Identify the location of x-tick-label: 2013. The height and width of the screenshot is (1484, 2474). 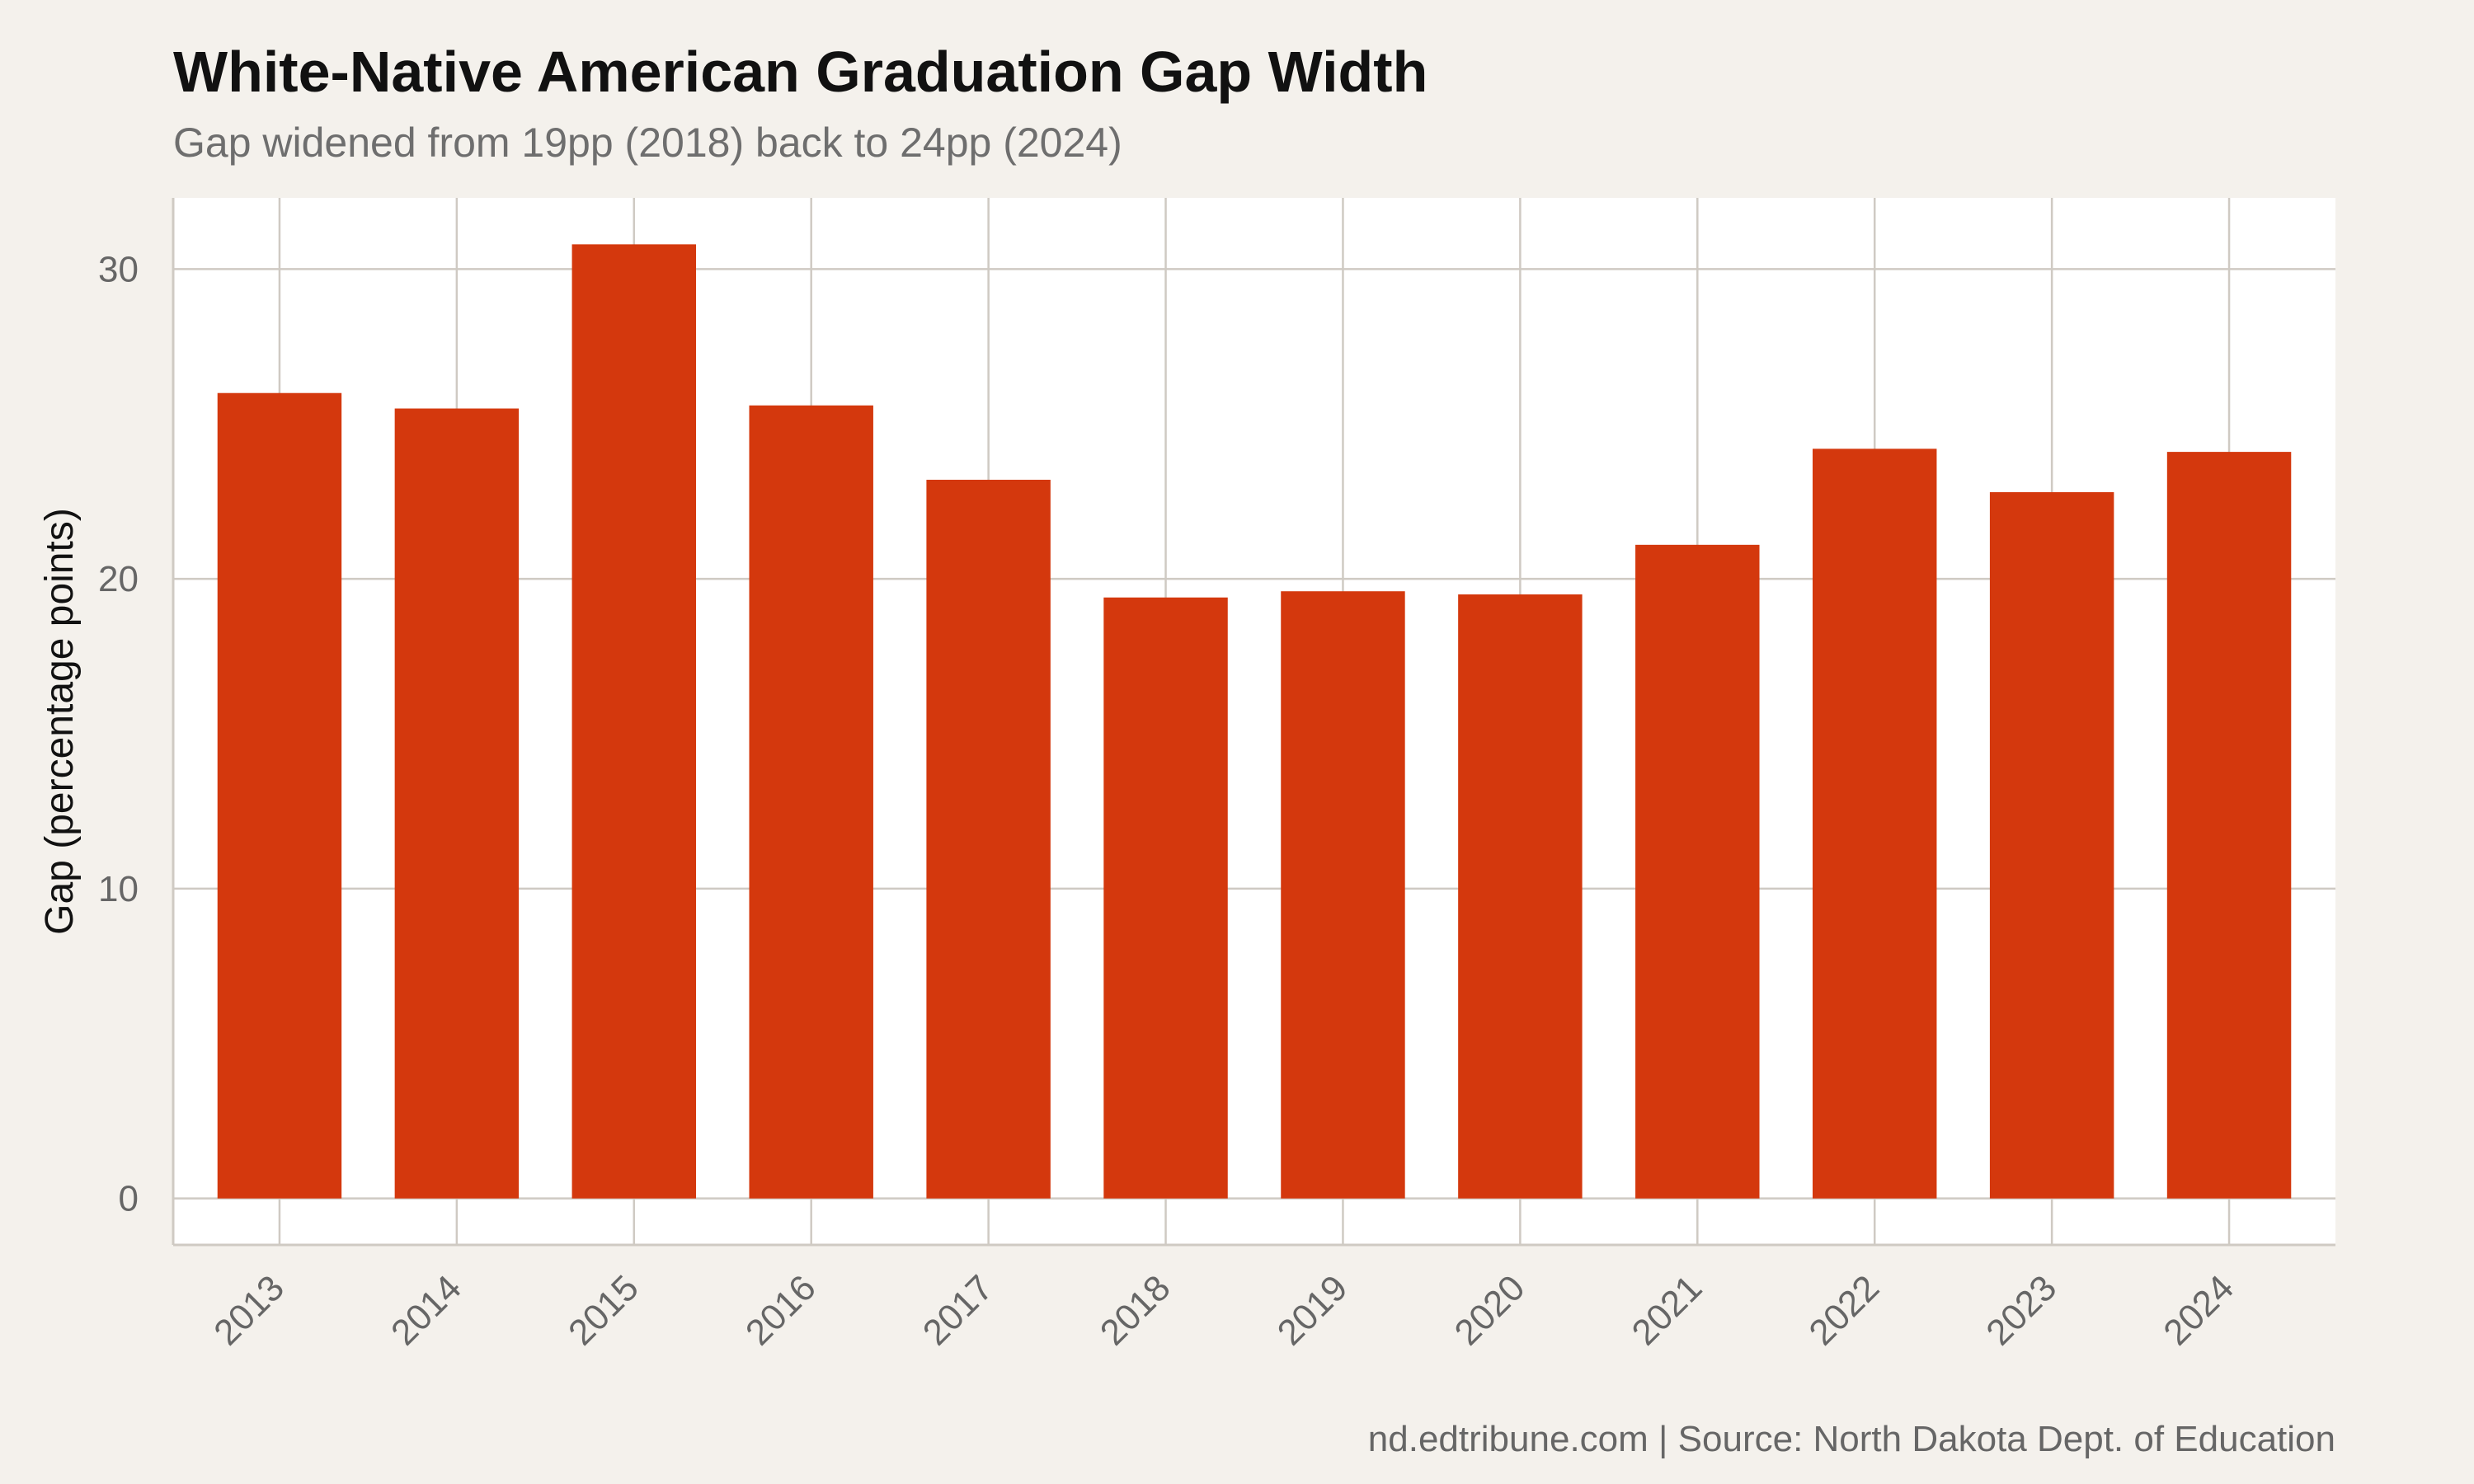
(249, 1310).